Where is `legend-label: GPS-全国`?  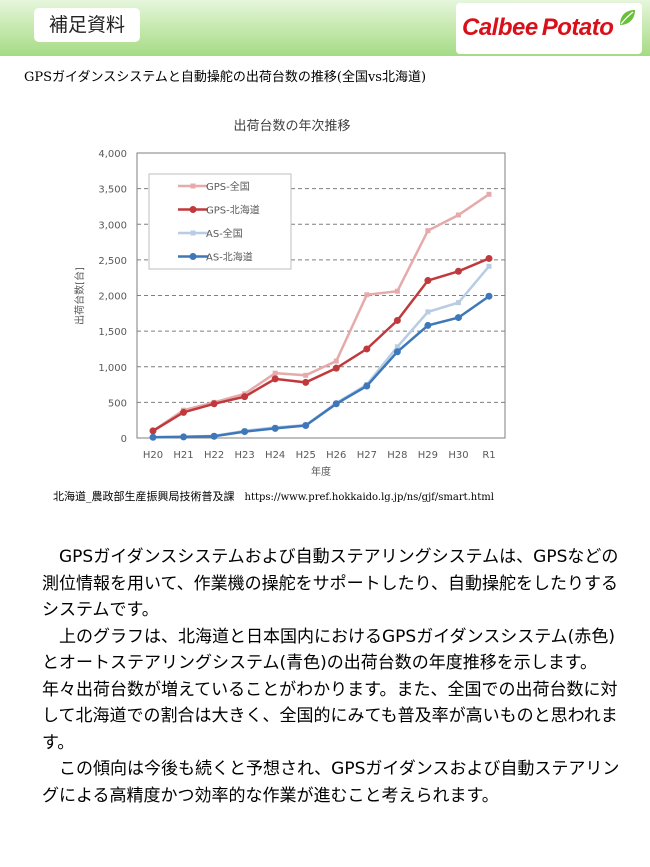 legend-label: GPS-全国 is located at coordinates (228, 186).